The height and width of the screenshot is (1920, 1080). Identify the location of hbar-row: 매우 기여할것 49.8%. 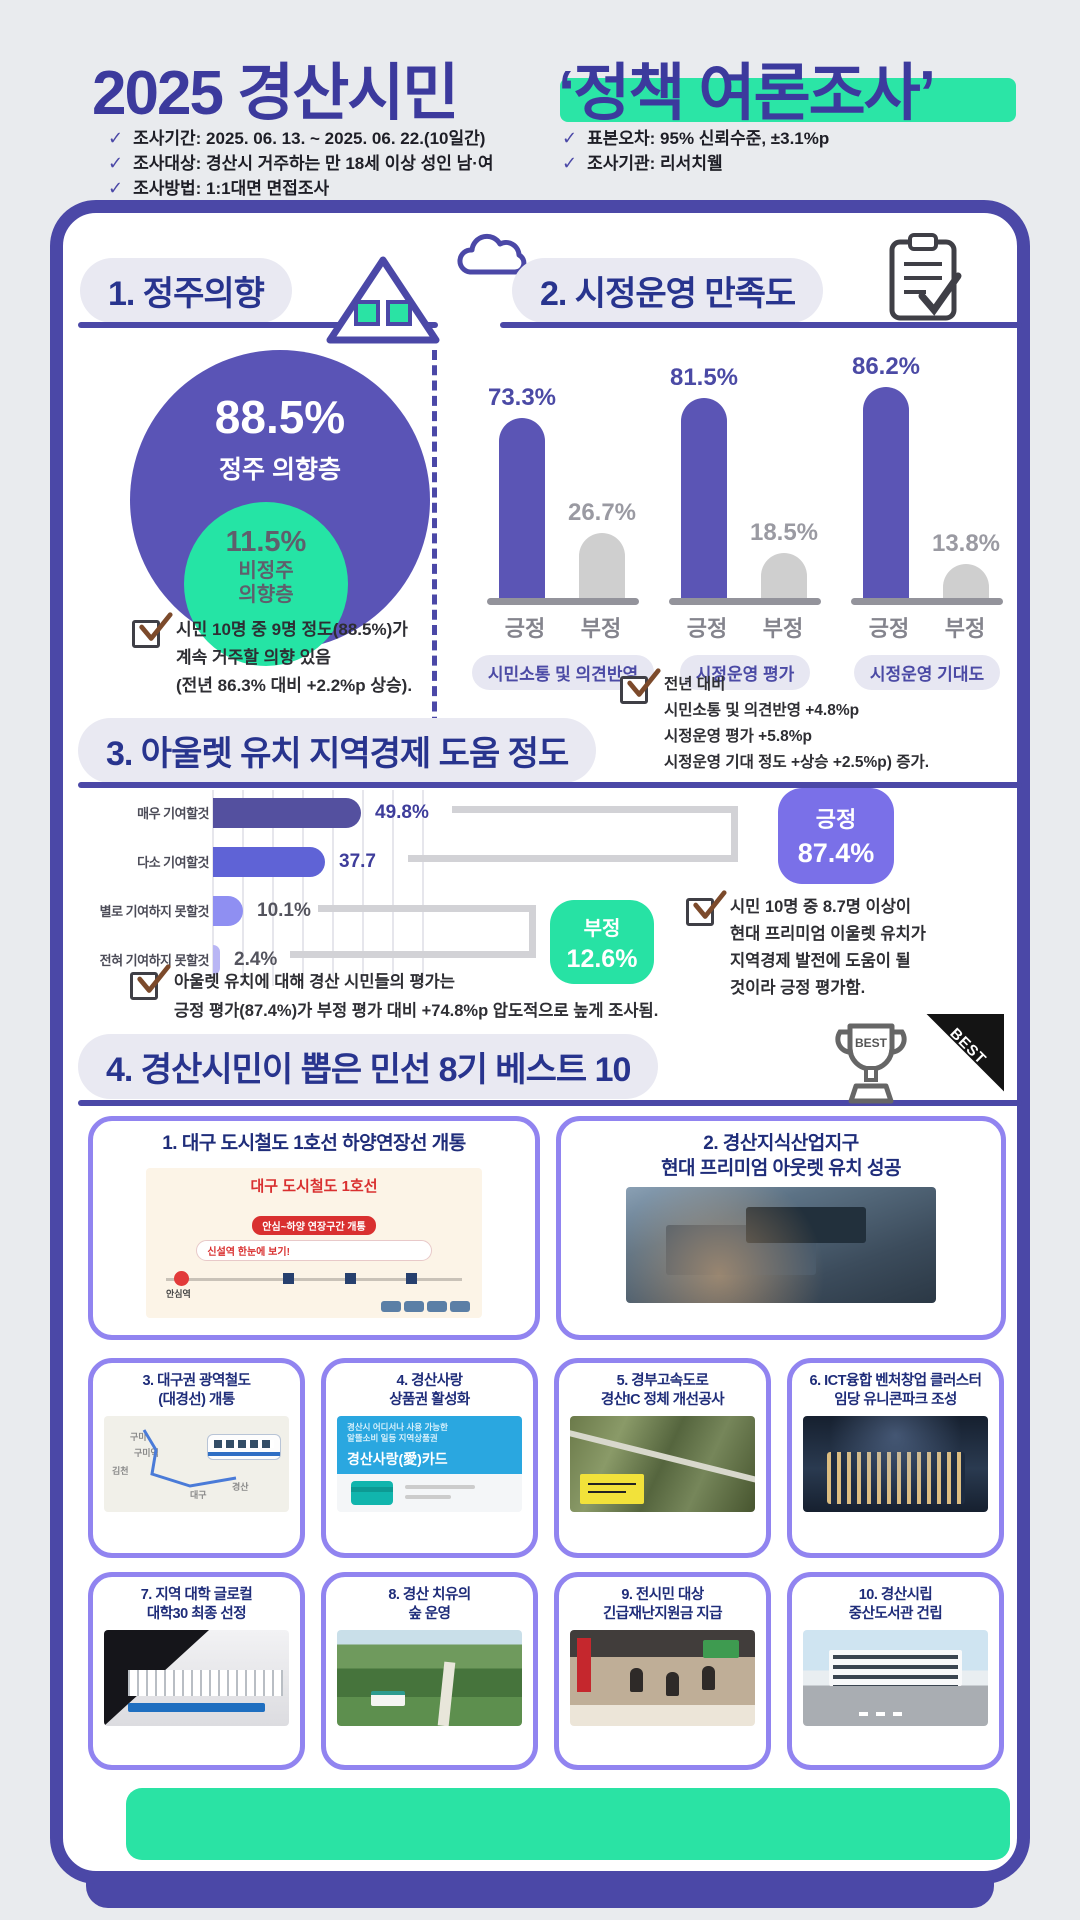
(262, 812).